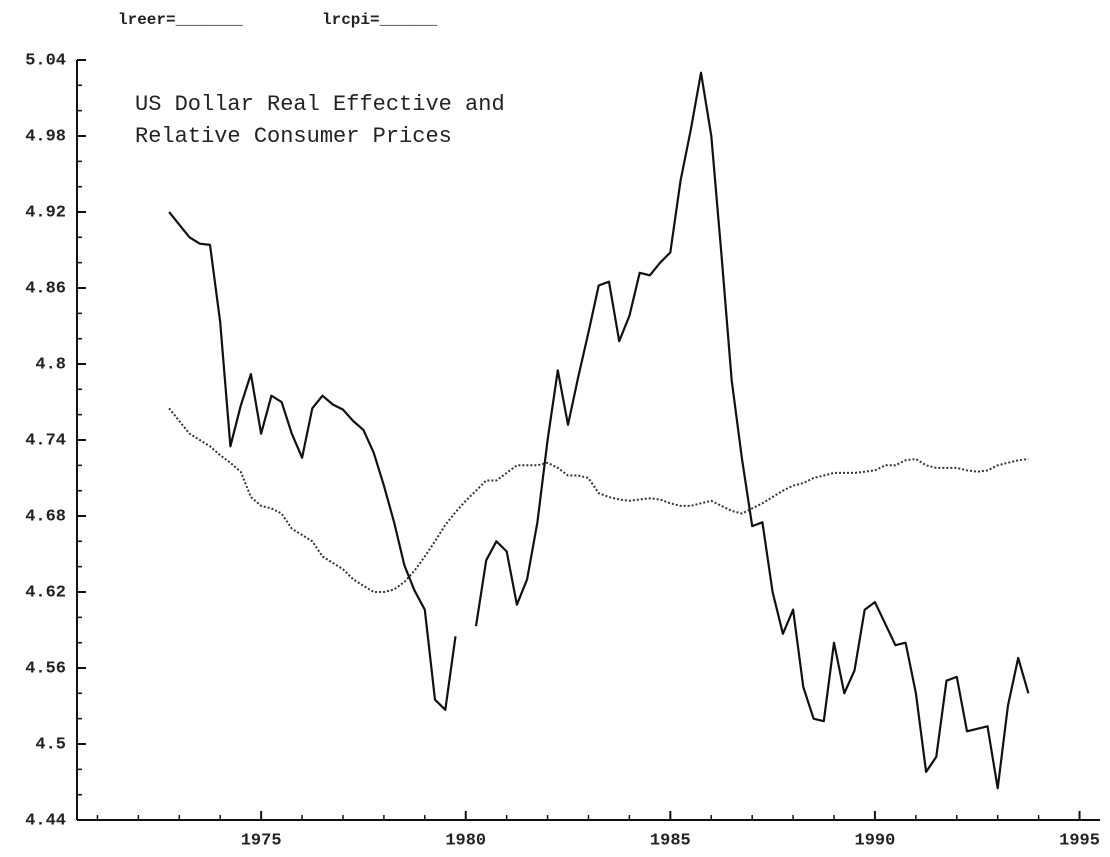  Describe the element at coordinates (50, 744) in the screenshot. I see `y-tick-label: 4.5` at that location.